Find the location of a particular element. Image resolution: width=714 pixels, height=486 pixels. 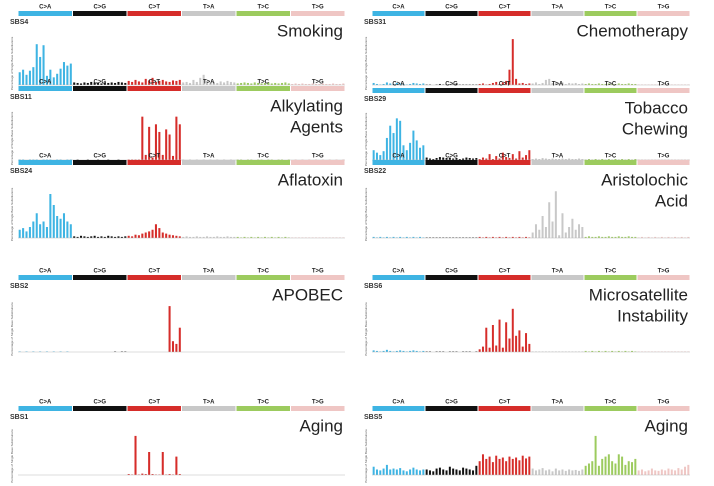

group-label: C>A is located at coordinates (398, 272).